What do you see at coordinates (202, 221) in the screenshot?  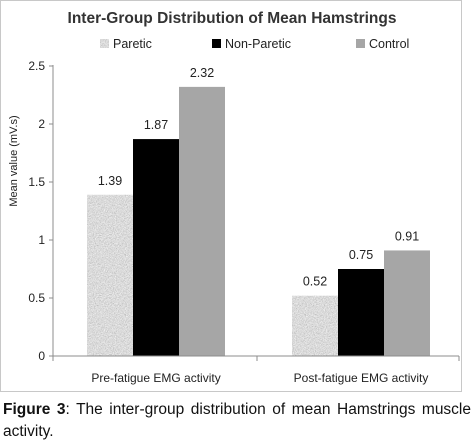 I see `bar-control-pre` at bounding box center [202, 221].